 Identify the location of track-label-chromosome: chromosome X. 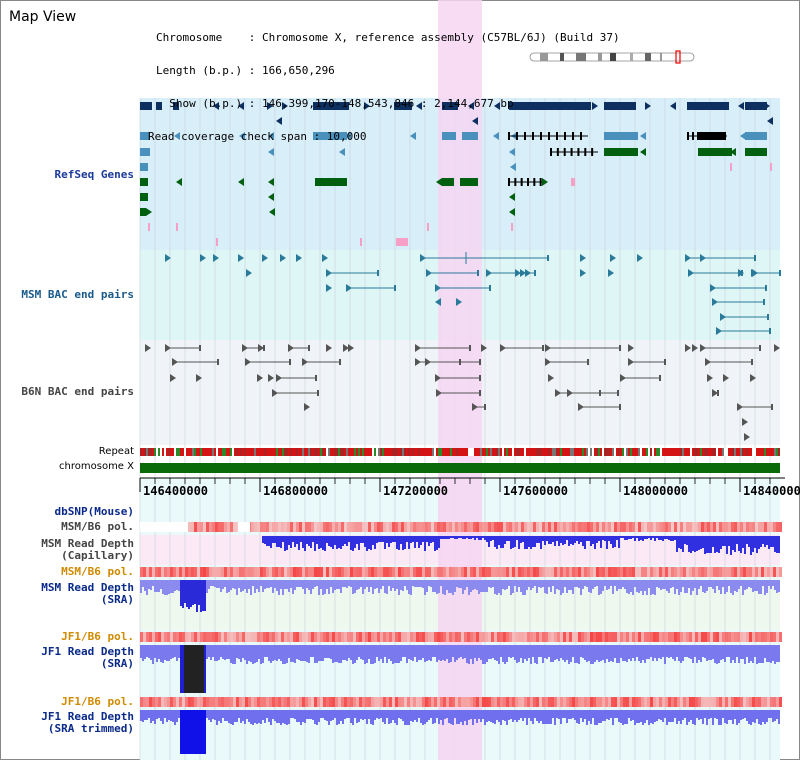
(96, 466).